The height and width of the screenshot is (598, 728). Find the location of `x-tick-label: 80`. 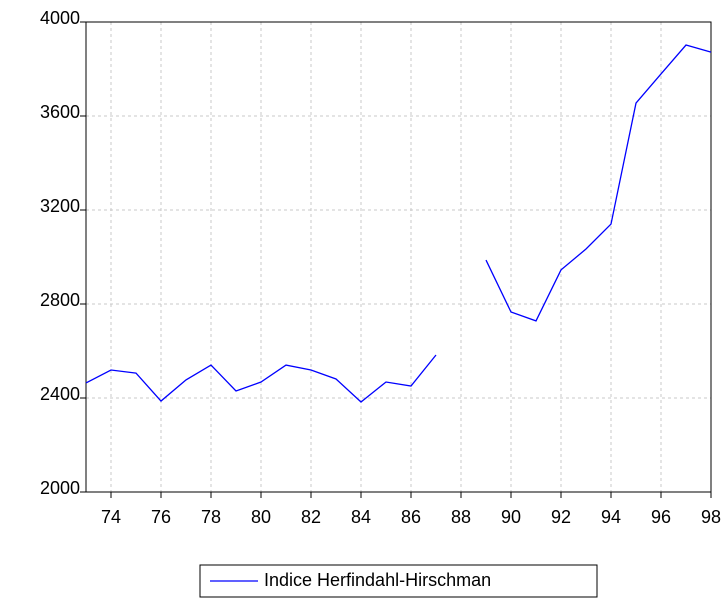

x-tick-label: 80 is located at coordinates (261, 517).